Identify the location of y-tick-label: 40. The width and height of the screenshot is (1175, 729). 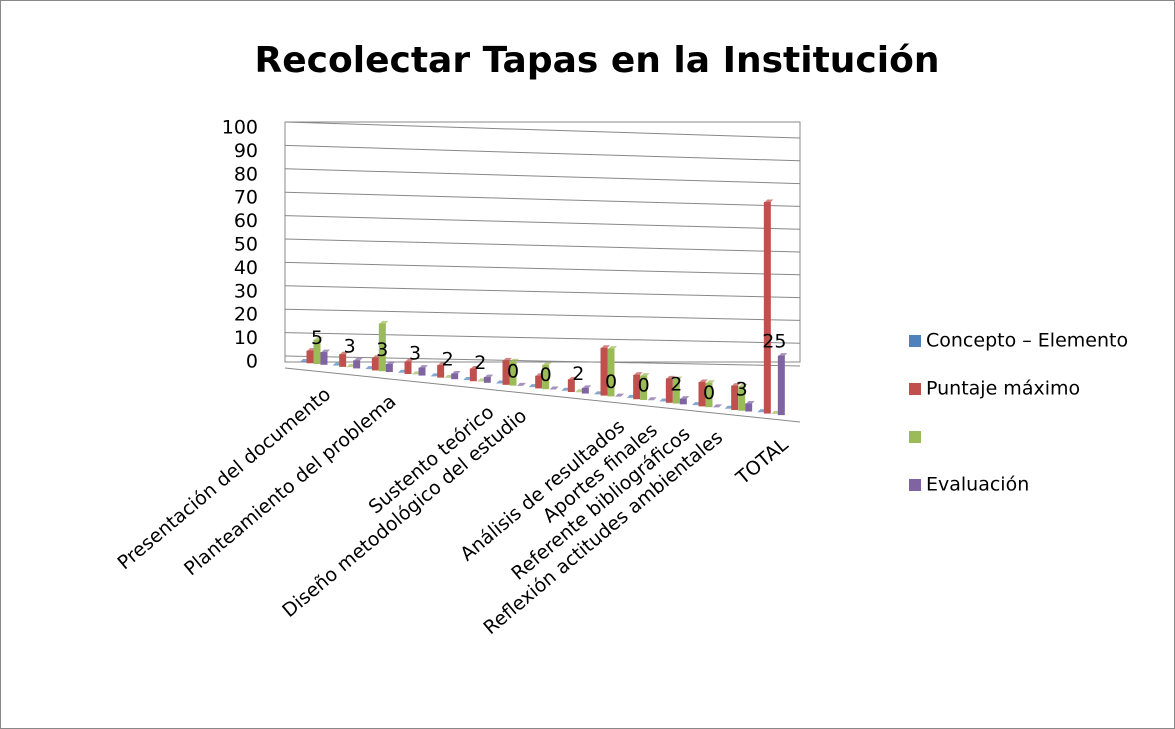
(246, 268).